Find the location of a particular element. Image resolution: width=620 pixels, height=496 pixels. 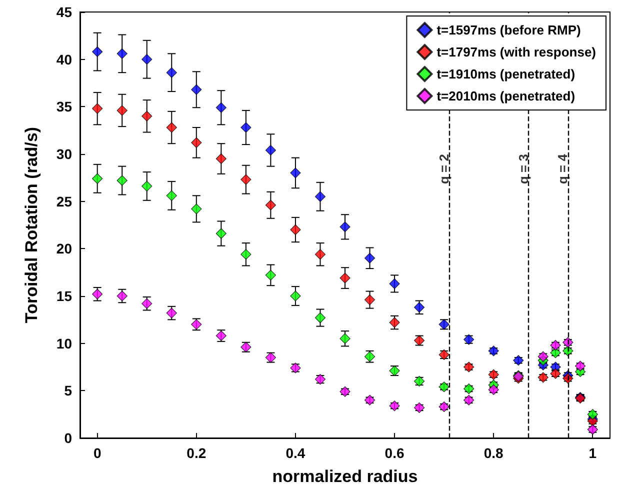

annotation: q = 2 is located at coordinates (444, 169).